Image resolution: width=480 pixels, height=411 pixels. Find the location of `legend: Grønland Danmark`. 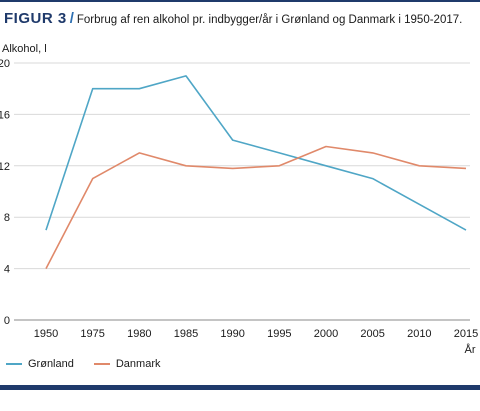

legend: Grønland Danmark is located at coordinates (93, 364).